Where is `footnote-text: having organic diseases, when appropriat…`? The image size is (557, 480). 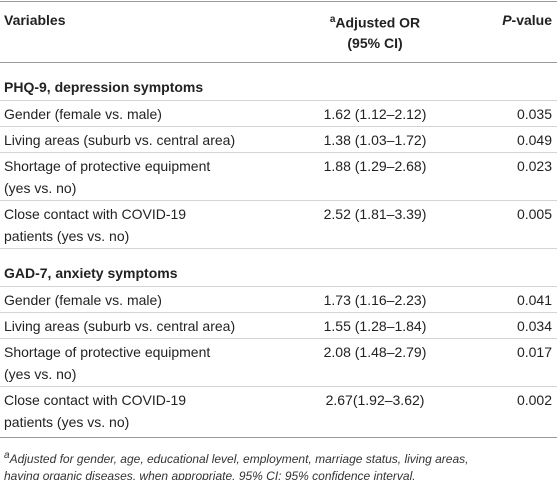 footnote-text: having organic diseases, when appropriat… is located at coordinates (210, 474).